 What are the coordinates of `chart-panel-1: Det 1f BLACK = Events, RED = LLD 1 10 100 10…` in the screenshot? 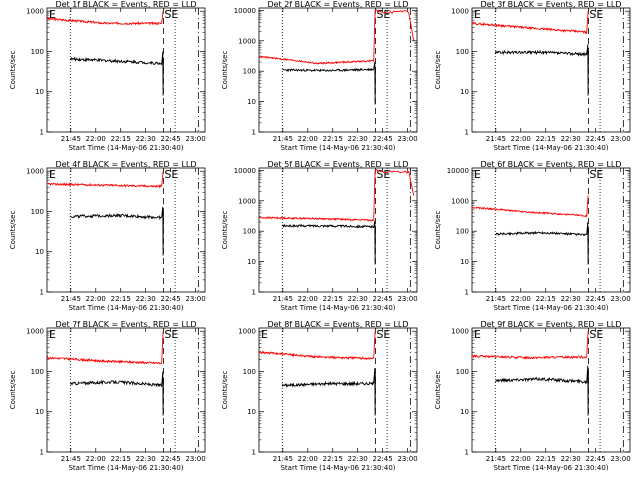 It's located at (107, 76).